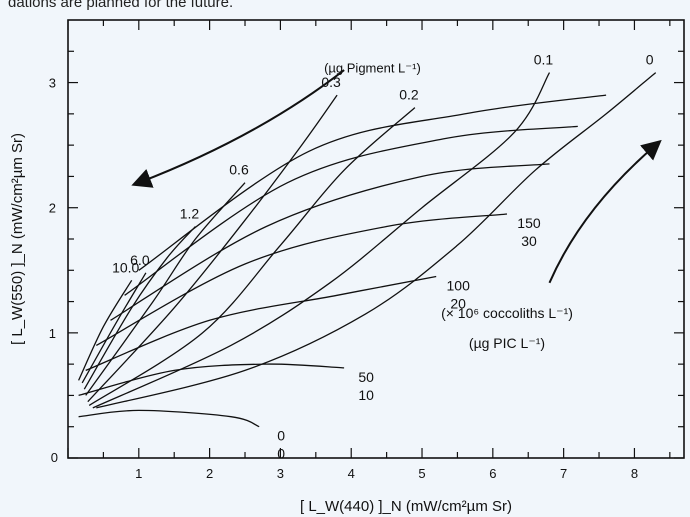 This screenshot has height=517, width=690. What do you see at coordinates (529, 241) in the screenshot?
I see `pic-label: 30` at bounding box center [529, 241].